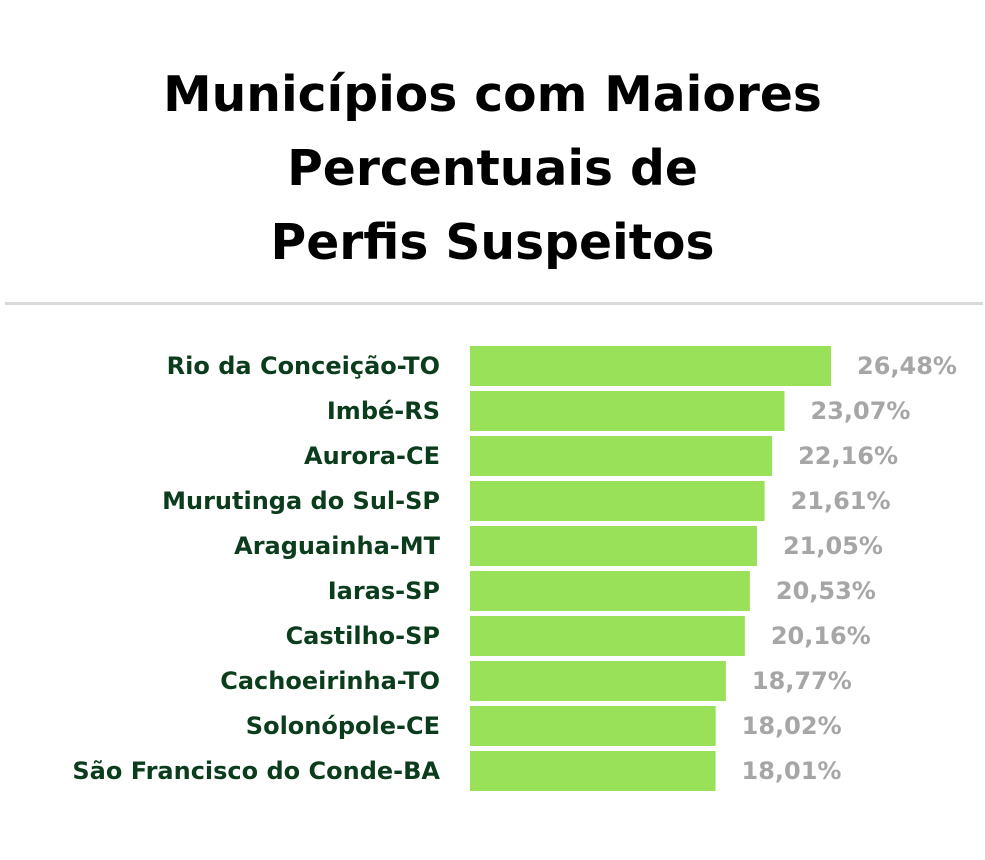 The image size is (985, 860). What do you see at coordinates (383, 411) in the screenshot?
I see `category-label-1: Imbé-RS` at bounding box center [383, 411].